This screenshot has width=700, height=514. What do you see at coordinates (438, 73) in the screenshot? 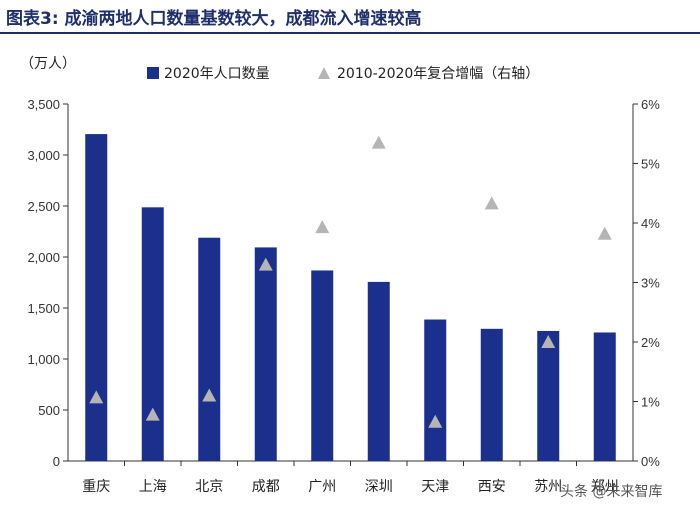
I see `legend-marker-label: 2010-2020年复合增幅（右轴）` at bounding box center [438, 73].